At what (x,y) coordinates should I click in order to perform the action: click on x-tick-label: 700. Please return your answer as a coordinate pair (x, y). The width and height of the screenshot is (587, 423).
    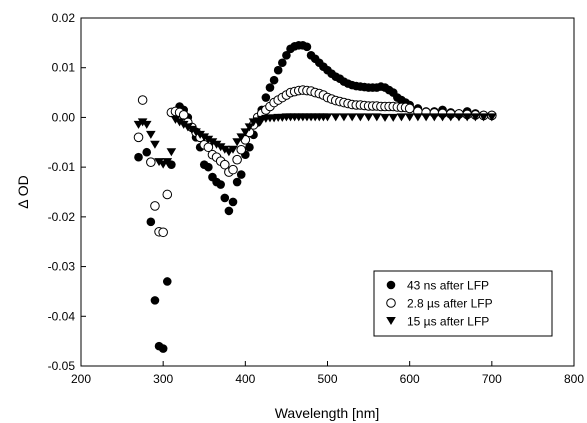
    Looking at the image, I should click on (492, 379).